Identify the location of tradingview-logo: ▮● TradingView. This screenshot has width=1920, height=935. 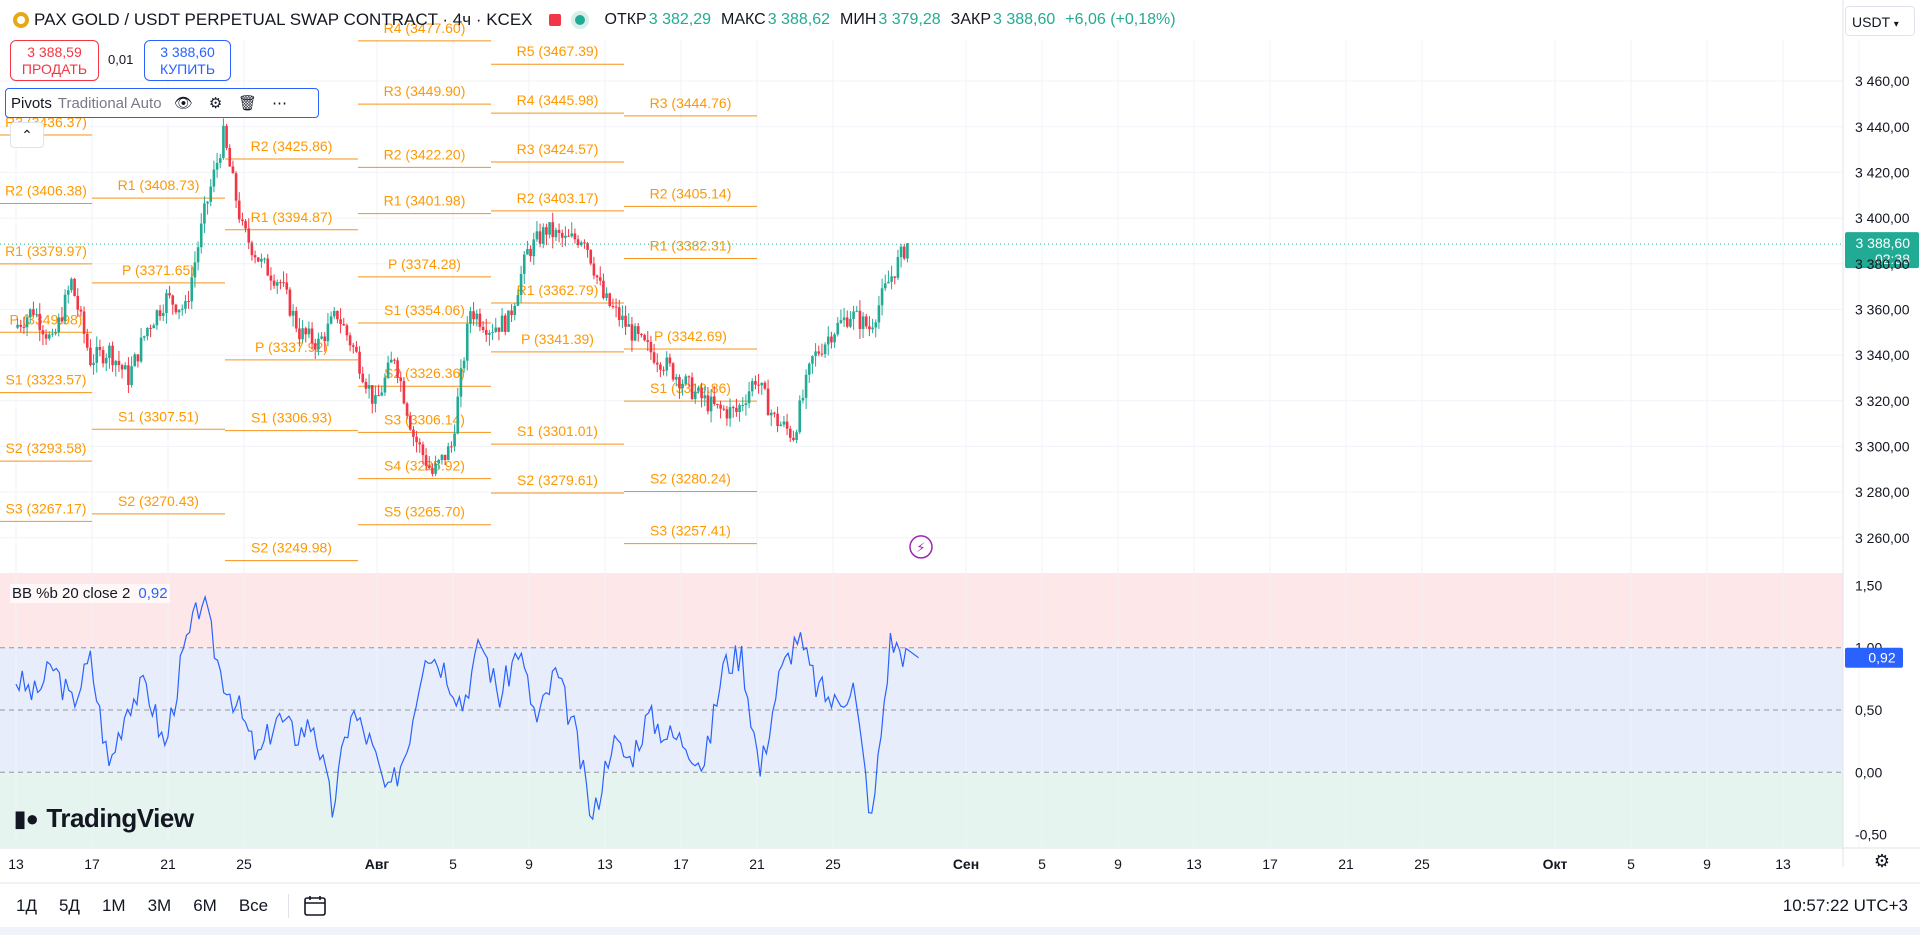
(104, 818).